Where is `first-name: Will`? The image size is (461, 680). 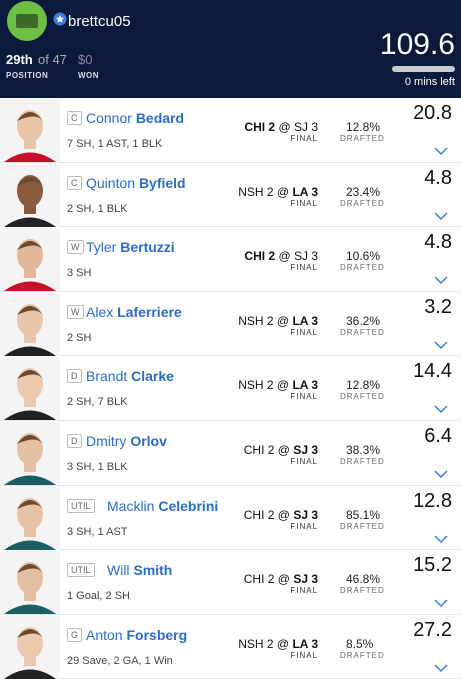 first-name: Will is located at coordinates (118, 570).